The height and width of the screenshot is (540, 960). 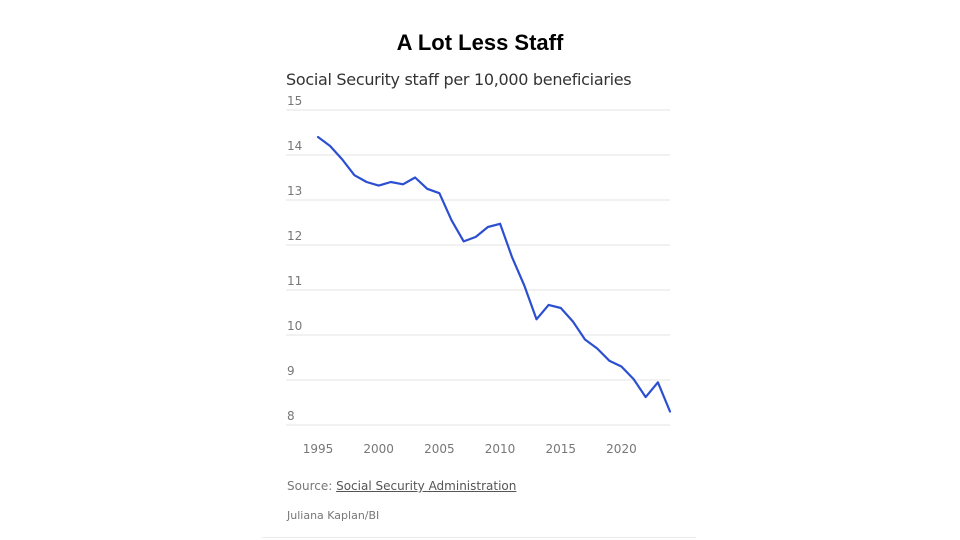 I want to click on source-link: Social Security Administration, so click(x=426, y=486).